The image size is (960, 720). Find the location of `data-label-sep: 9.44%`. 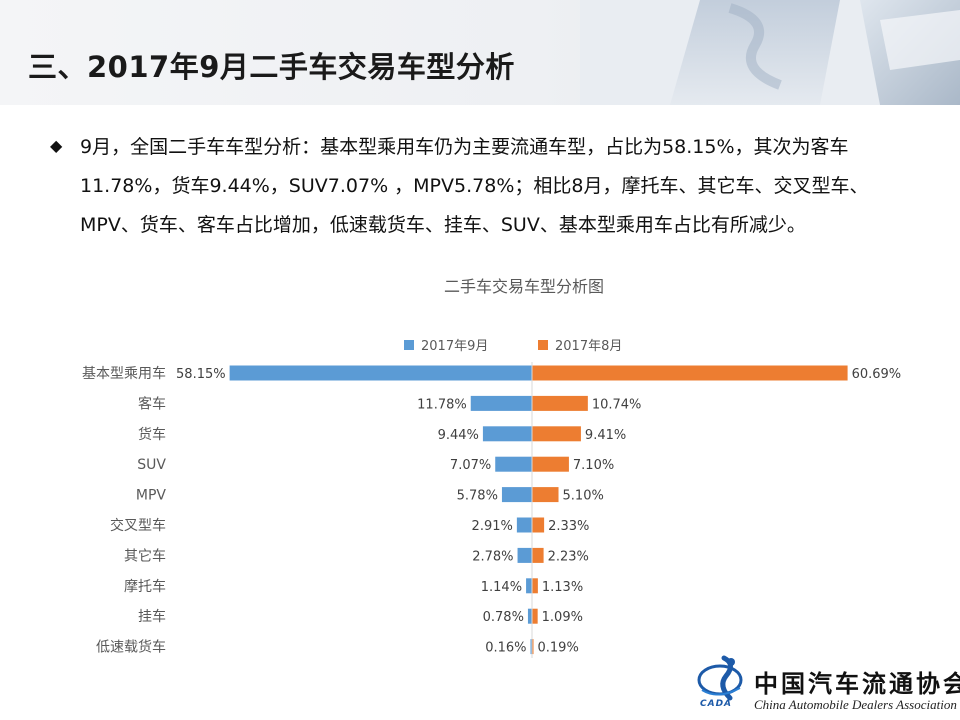

data-label-sep: 9.44% is located at coordinates (458, 435).